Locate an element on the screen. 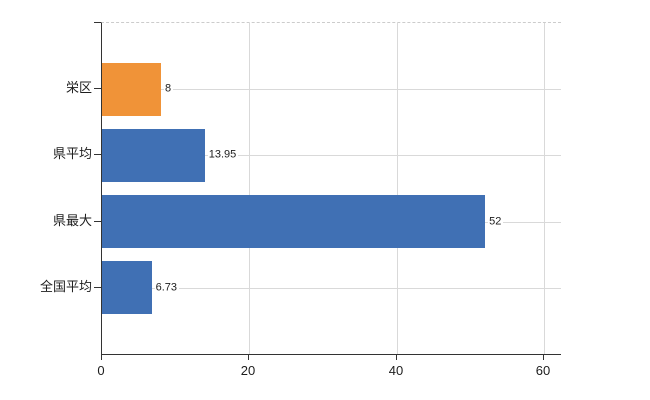 The width and height of the screenshot is (650, 400). value-label: 8 is located at coordinates (168, 89).